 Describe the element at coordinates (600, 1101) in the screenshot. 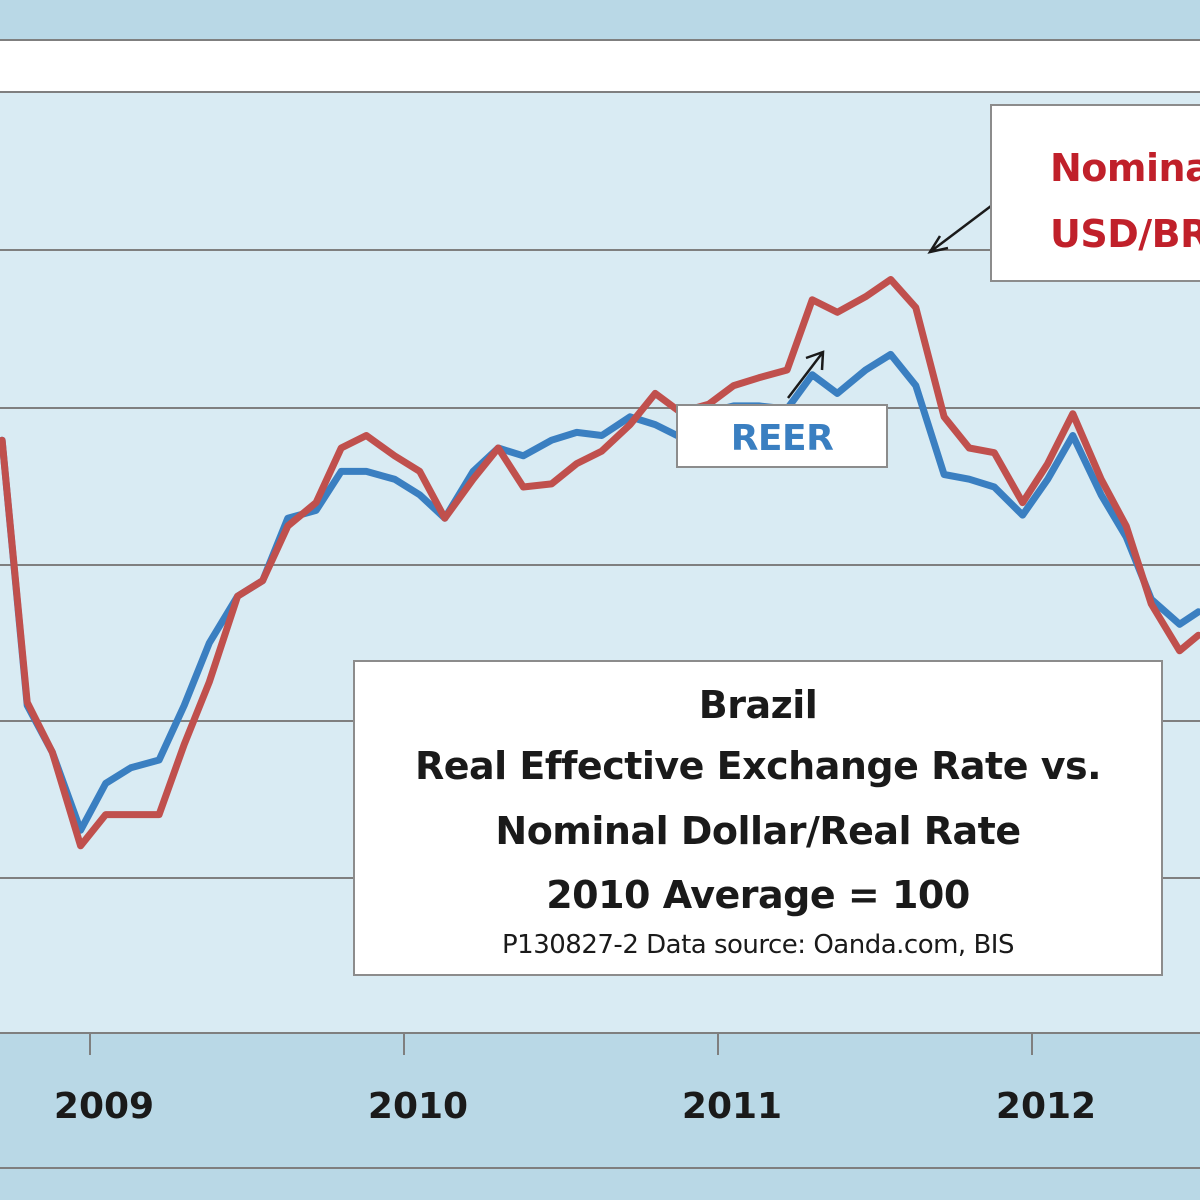

I see `x-axis: 2009 2010 2011 2012` at that location.